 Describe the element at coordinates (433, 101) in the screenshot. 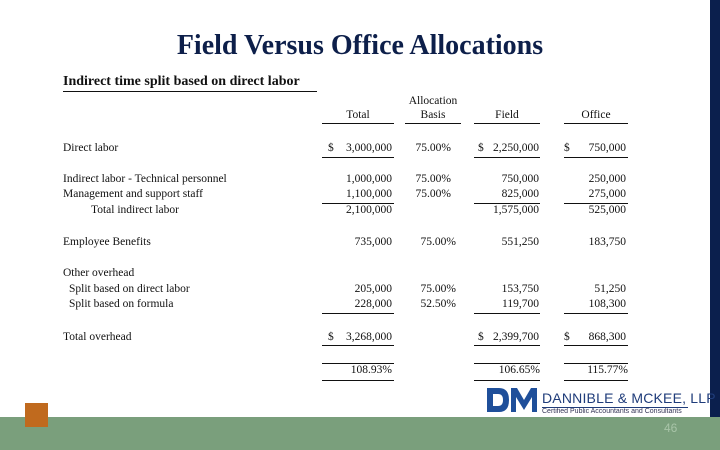

I see `header-basis-line1: Allocation` at that location.